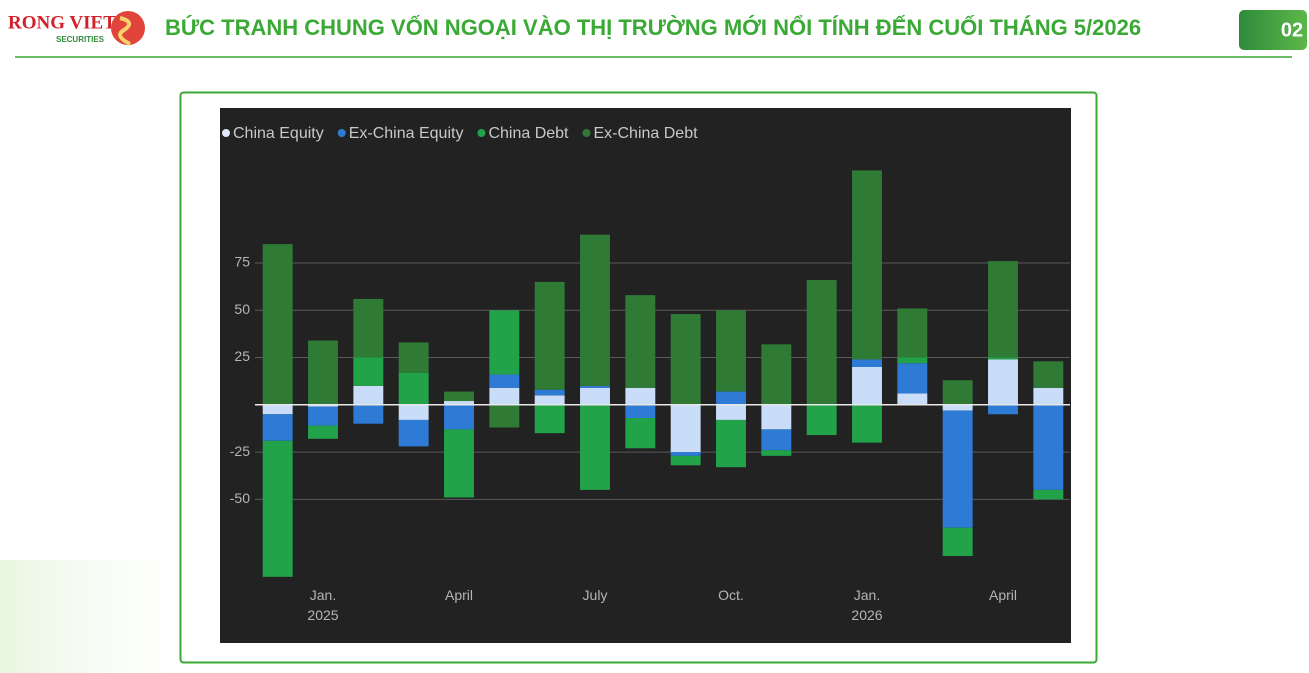 The height and width of the screenshot is (673, 1309). Describe the element at coordinates (528, 133) in the screenshot. I see `legend-label: China Debt` at that location.